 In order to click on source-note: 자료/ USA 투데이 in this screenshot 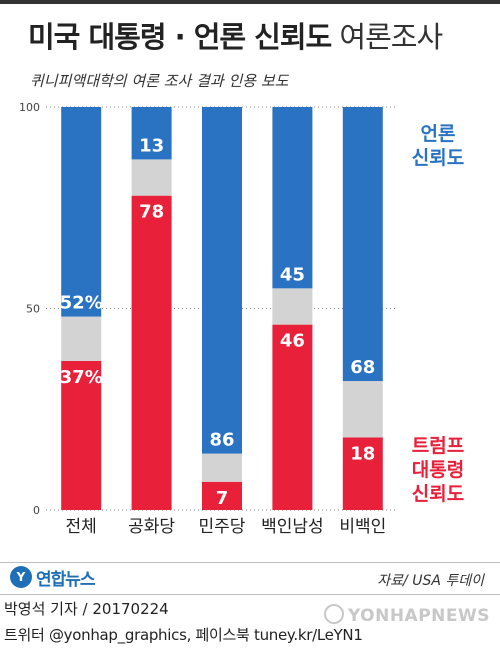, I will do `click(430, 581)`.